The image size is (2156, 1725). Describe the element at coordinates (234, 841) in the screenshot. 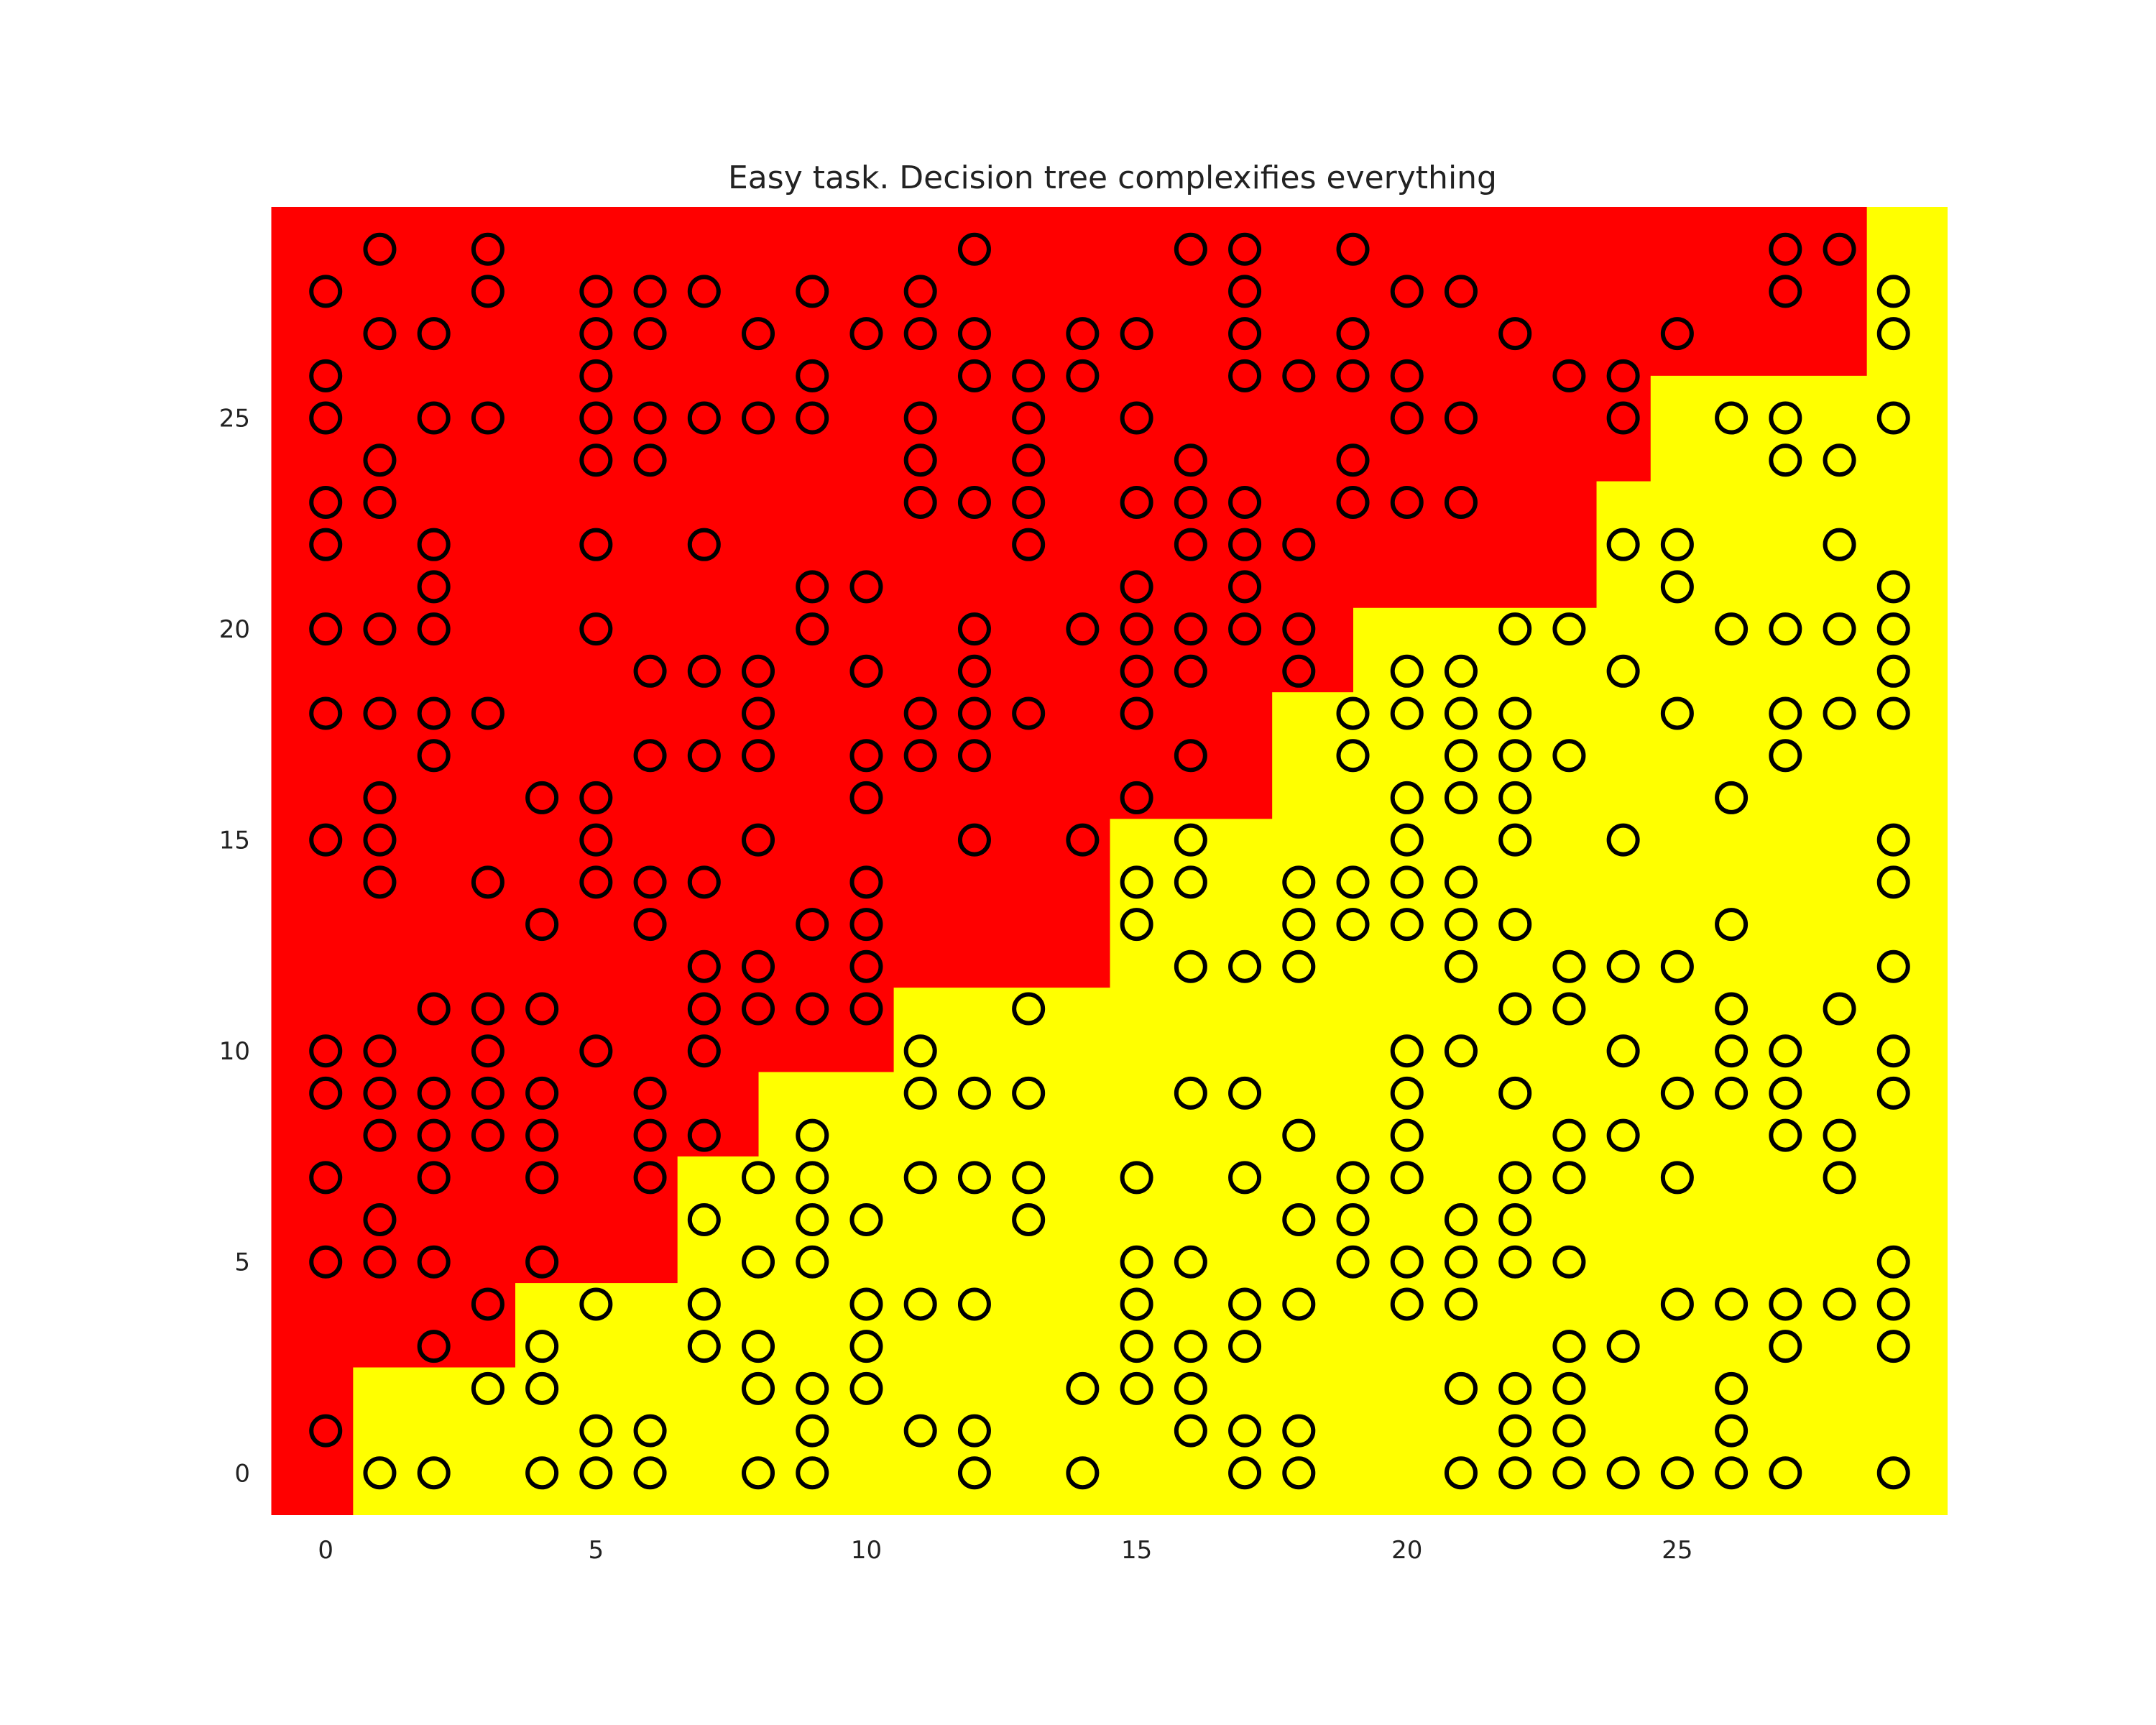

I see `y-tick-label-15: 15` at that location.